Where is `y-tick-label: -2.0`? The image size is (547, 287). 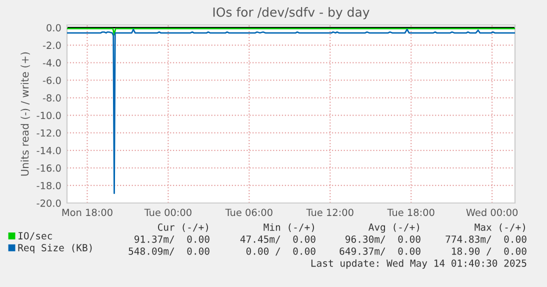
y-tick-label: -2.0 is located at coordinates (51, 45).